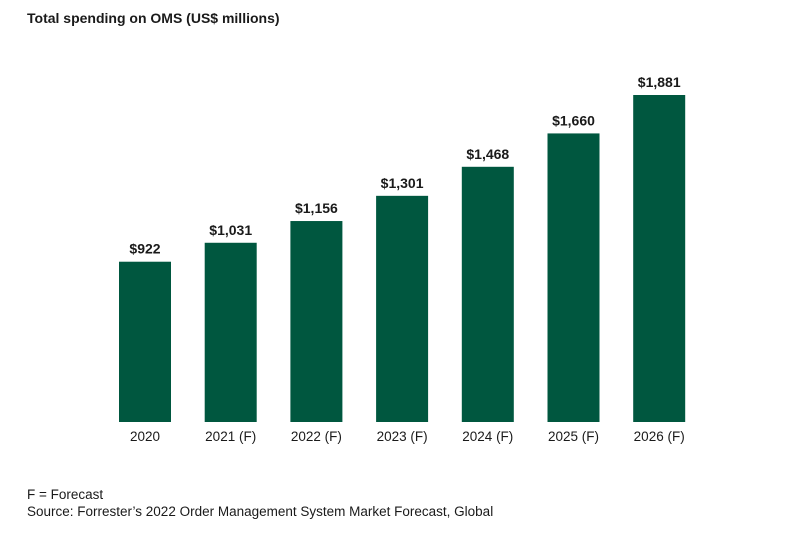 This screenshot has width=797, height=548. I want to click on x-tick-label: 2021 (F), so click(230, 436).